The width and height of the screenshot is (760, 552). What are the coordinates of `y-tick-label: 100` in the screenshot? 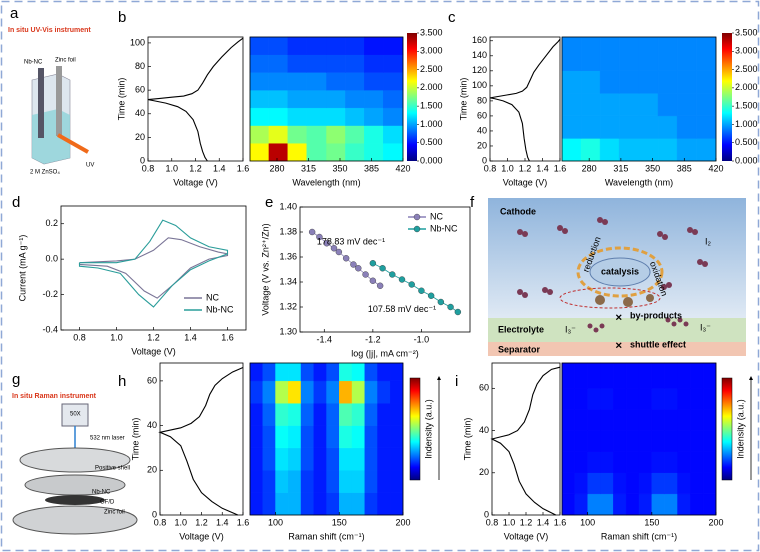 It's located at (137, 42).